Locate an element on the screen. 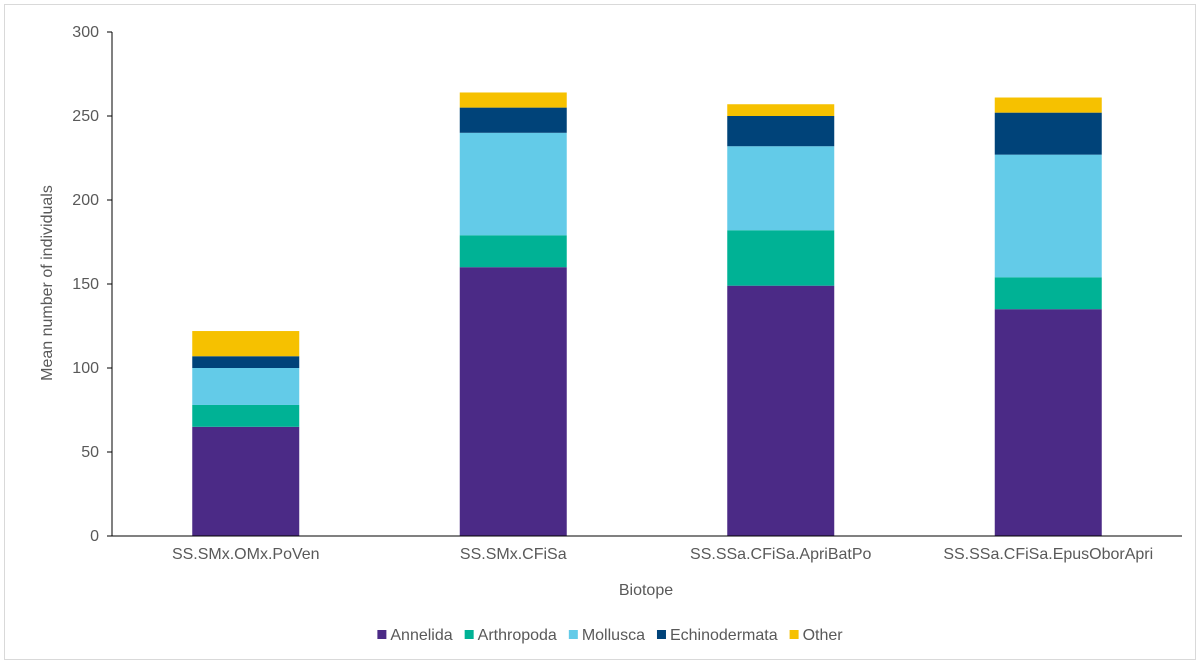 The height and width of the screenshot is (666, 1203). x-tick-label: SS.SMx.OMx.PoVen is located at coordinates (246, 554).